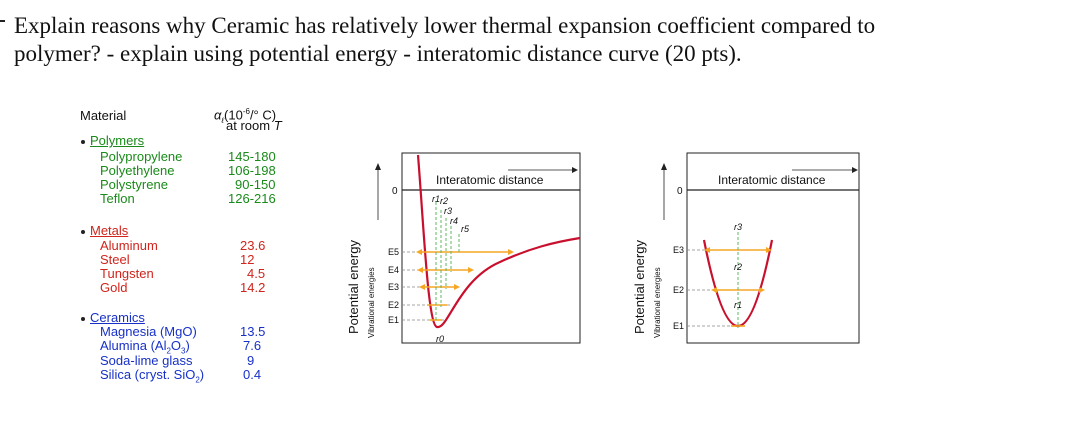 This screenshot has height=444, width=1071. Describe the element at coordinates (2, 21) in the screenshot. I see `question-mark` at that location.